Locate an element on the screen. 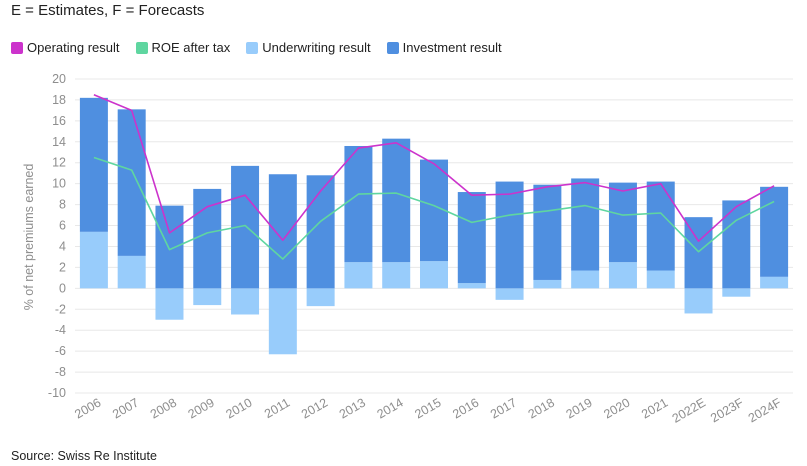 This screenshot has width=807, height=466. y-tick-label: -10 is located at coordinates (57, 393).